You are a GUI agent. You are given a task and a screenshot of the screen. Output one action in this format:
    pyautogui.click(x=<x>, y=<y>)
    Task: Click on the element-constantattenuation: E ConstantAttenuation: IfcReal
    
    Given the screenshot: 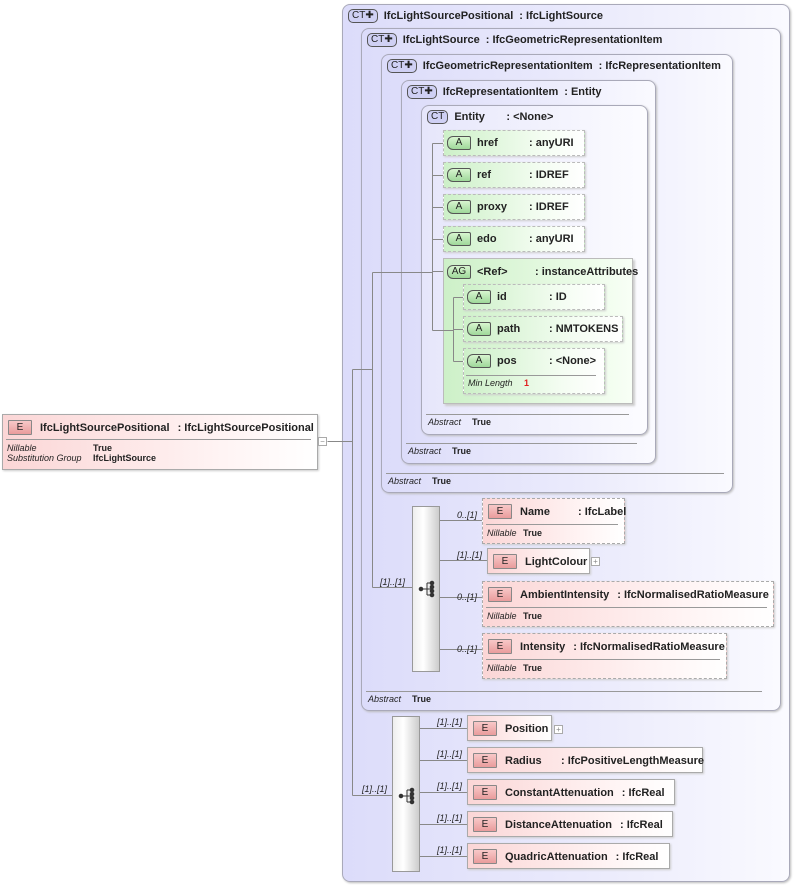 What is the action you would take?
    pyautogui.click(x=571, y=792)
    